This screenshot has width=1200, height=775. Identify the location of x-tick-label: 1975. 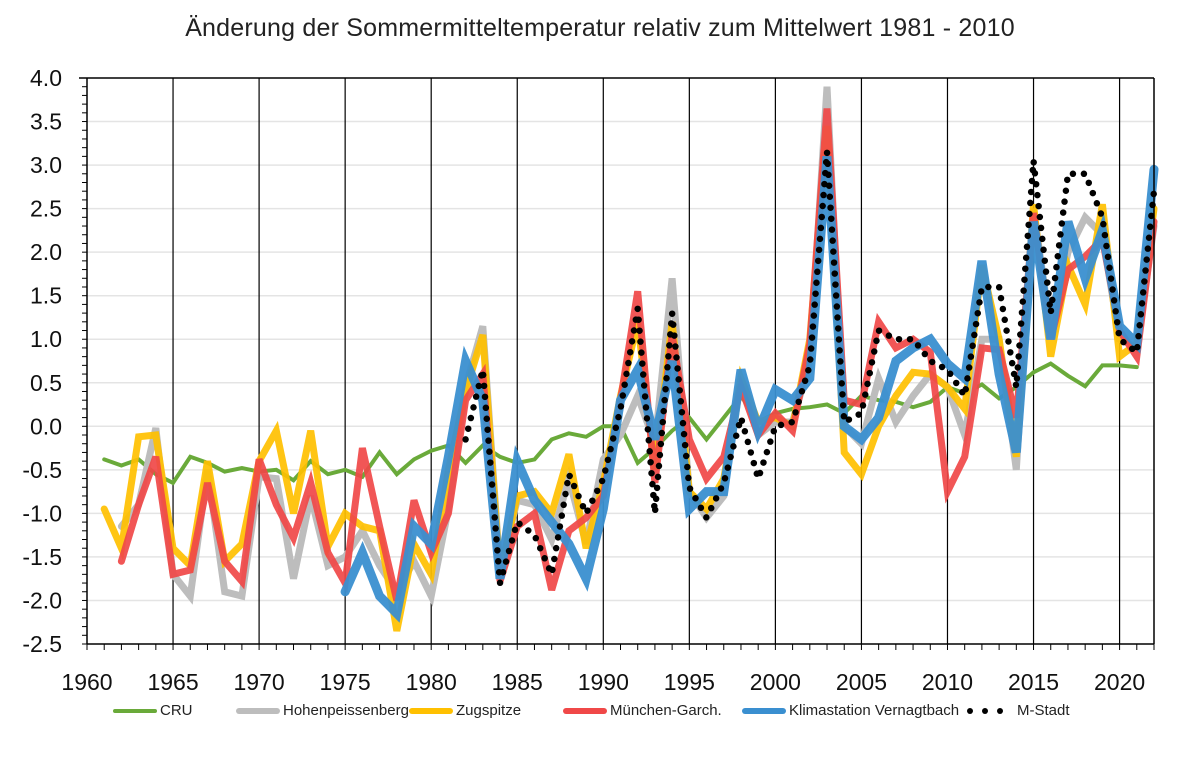
(345, 682).